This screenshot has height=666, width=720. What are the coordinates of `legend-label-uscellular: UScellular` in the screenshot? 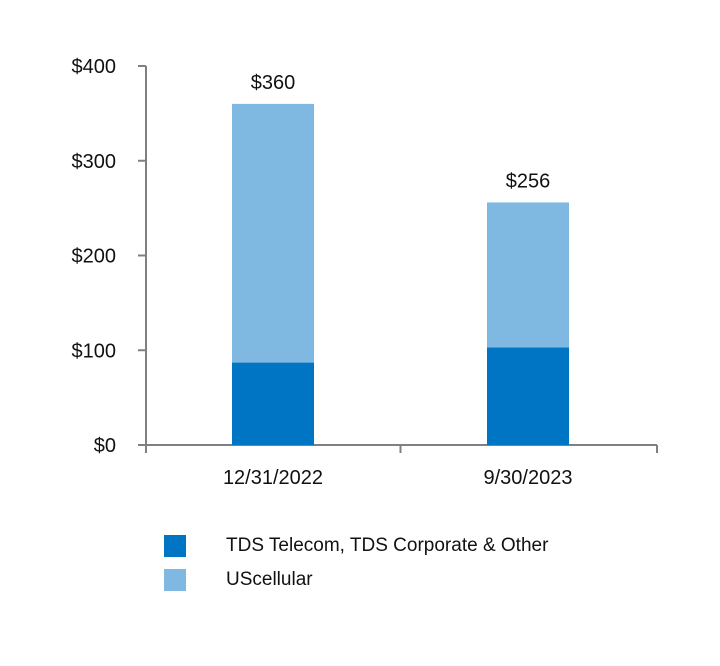 It's located at (269, 579).